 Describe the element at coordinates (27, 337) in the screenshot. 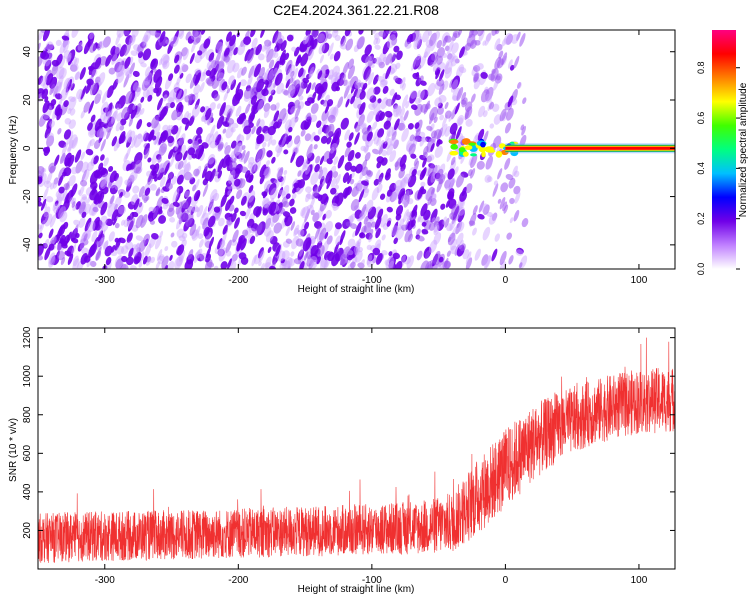

I see `y-tick-label: 1200` at that location.